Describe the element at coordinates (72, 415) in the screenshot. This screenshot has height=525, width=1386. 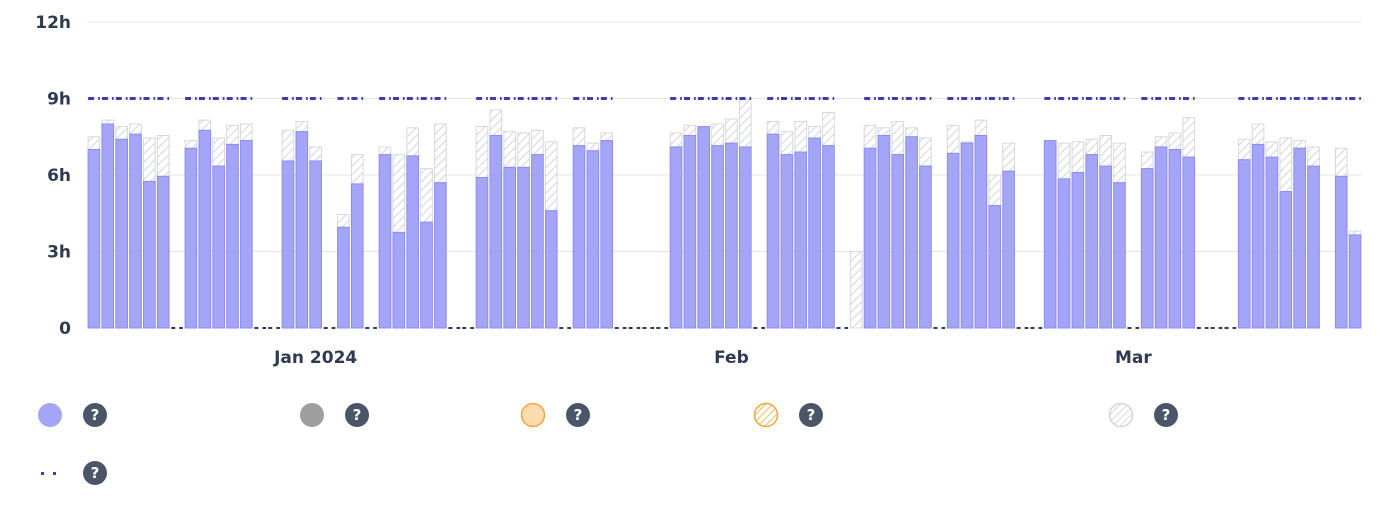
I see `legend-item-solid-purple: ?` at that location.